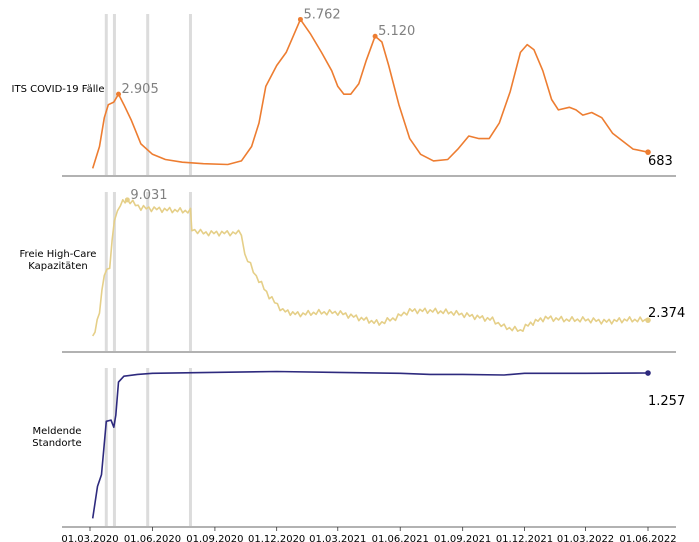 This screenshot has height=542, width=699. What do you see at coordinates (337, 538) in the screenshot?
I see `x-tick-label: 01.03.2021` at bounding box center [337, 538].